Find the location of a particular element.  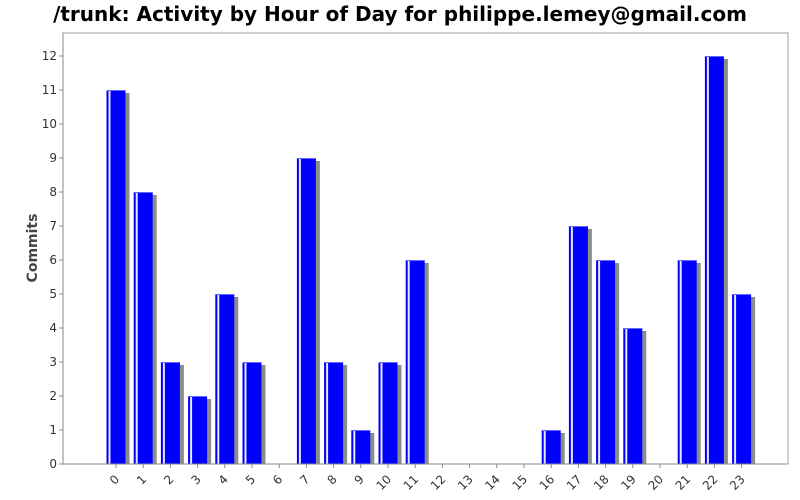

y-tick-label: 4 is located at coordinates (53, 328).